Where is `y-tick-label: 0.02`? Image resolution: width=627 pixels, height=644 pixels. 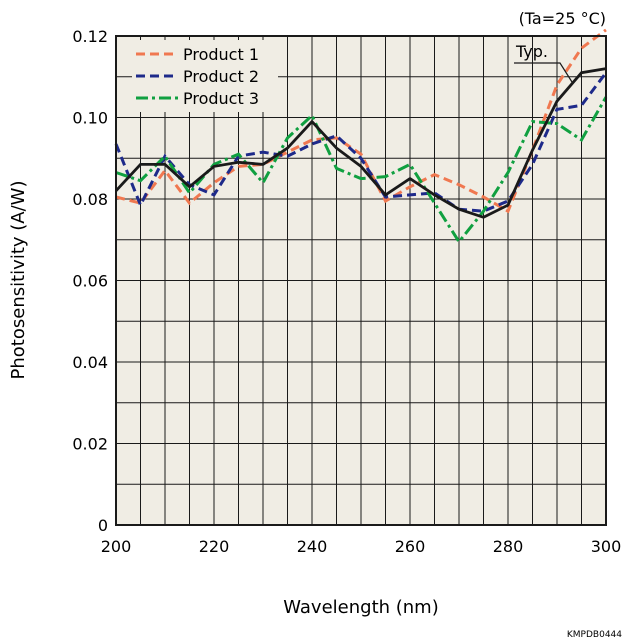 y-tick-label: 0.02 is located at coordinates (90, 444).